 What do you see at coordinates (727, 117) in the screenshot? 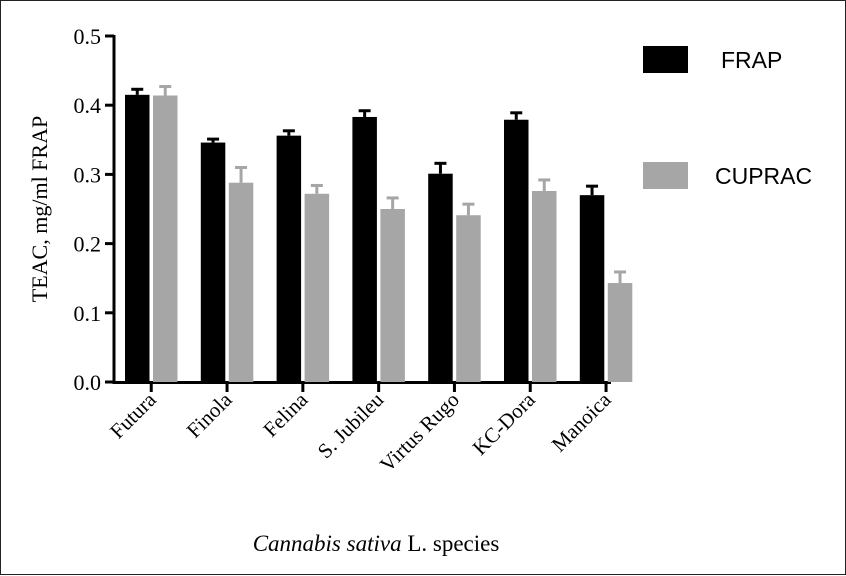
I see `legend: FRAP CUPRAC` at bounding box center [727, 117].